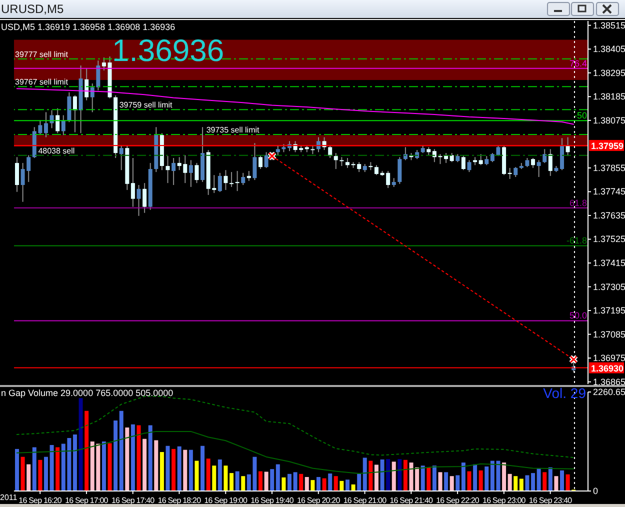  What do you see at coordinates (40, 500) in the screenshot?
I see `x-tick-label: 16 Sep 16:20` at bounding box center [40, 500].